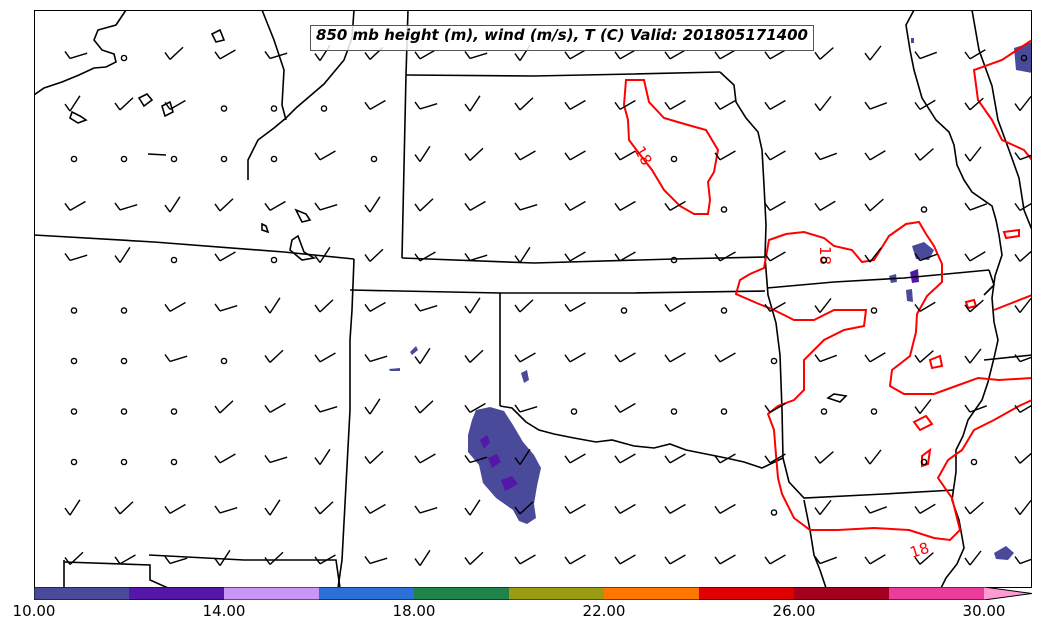  What do you see at coordinates (633, 292) in the screenshot?
I see `boundary-ks-ok` at bounding box center [633, 292].